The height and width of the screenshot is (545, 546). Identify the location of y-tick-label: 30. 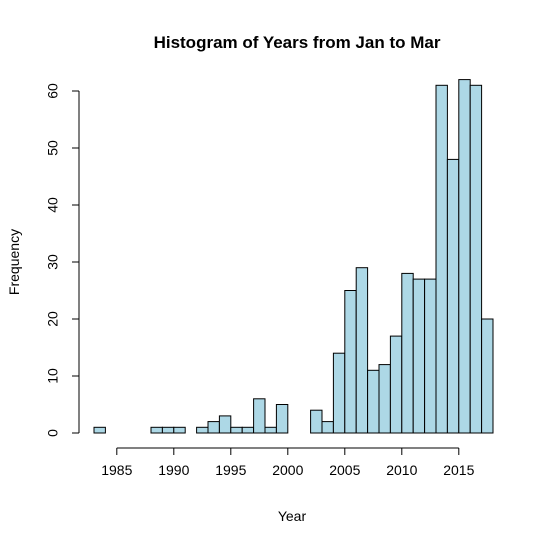
(53, 262).